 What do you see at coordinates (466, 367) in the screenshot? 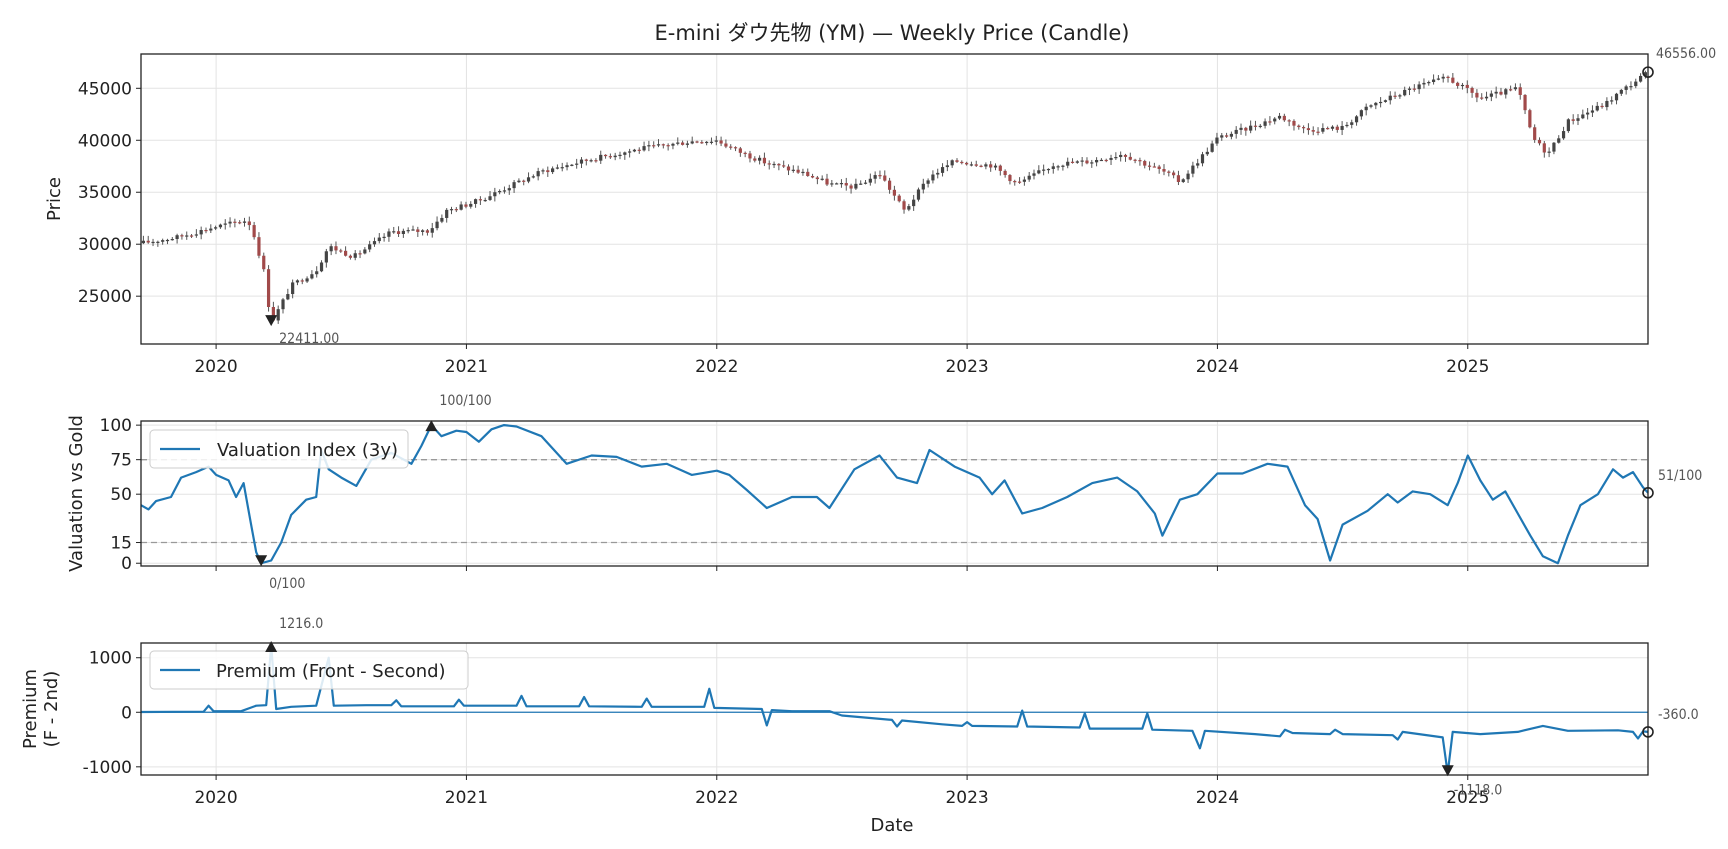
I see `price-xtick-label: 2021` at bounding box center [466, 367].